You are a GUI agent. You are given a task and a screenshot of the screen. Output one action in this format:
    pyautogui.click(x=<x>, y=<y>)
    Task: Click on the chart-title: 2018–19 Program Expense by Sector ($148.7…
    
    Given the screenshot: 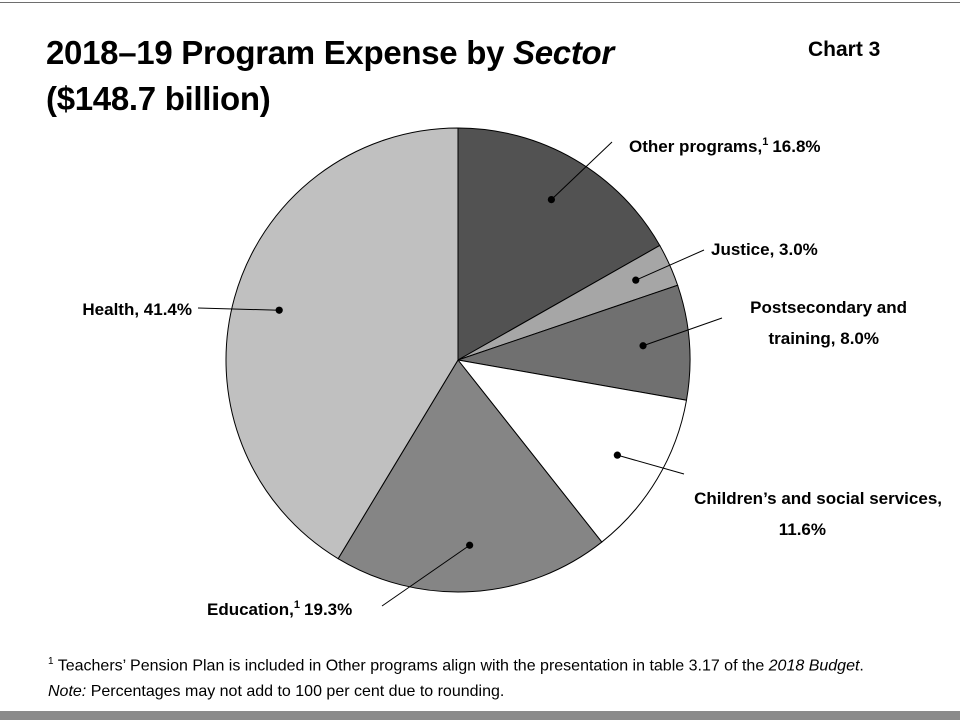 What is the action you would take?
    pyautogui.click(x=330, y=76)
    